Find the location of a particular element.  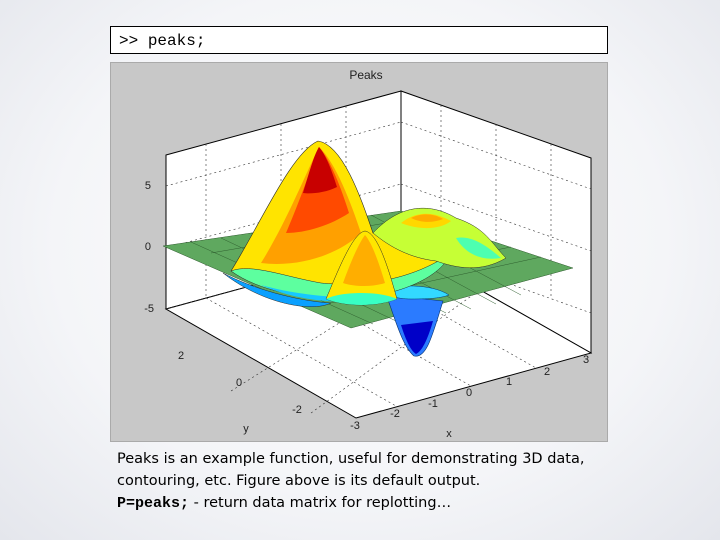

caption-code: P=peaks; is located at coordinates (153, 503).